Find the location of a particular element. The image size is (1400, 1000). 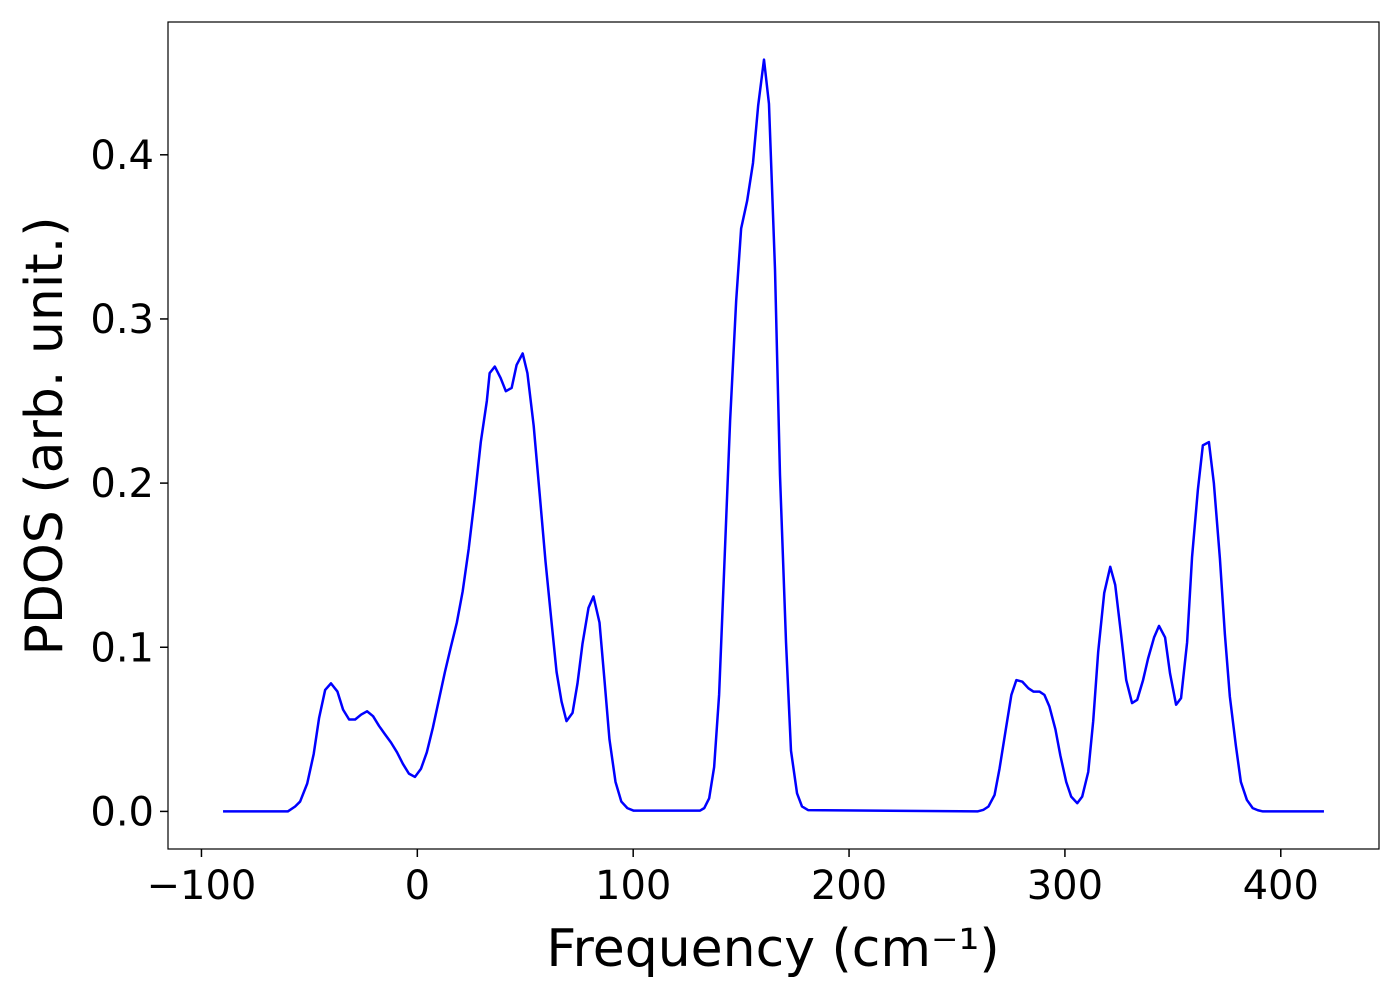

x-tick-label: 400 is located at coordinates (1281, 886).